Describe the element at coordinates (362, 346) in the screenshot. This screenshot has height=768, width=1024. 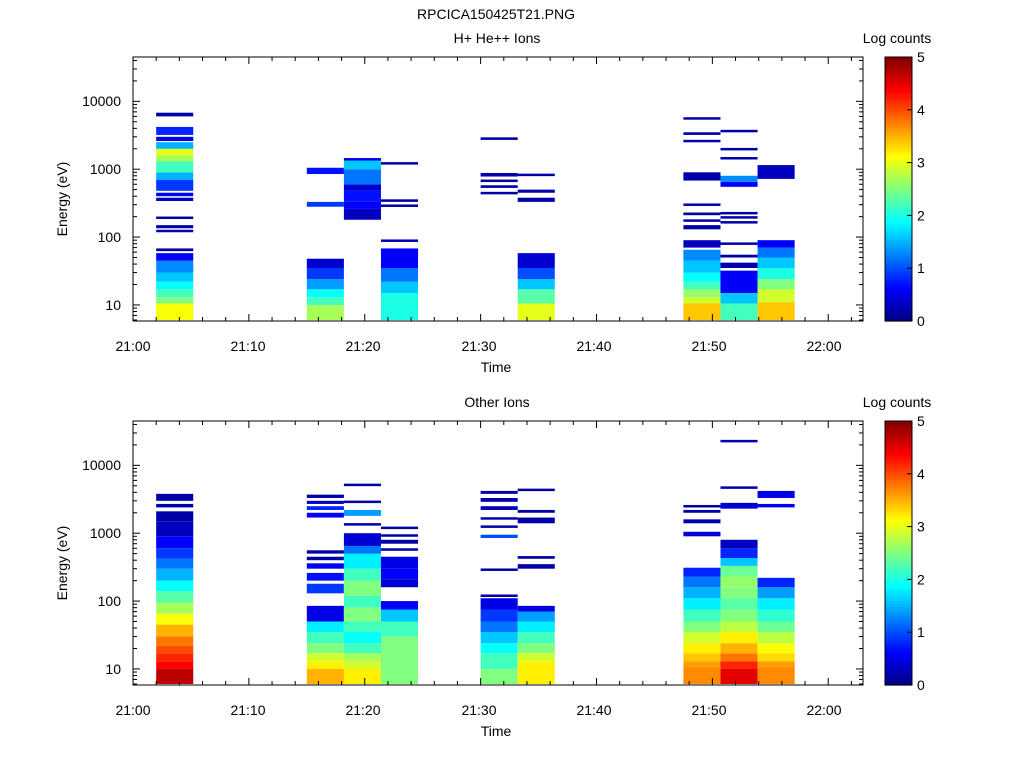
I see `x-tick-label: 21:20` at that location.